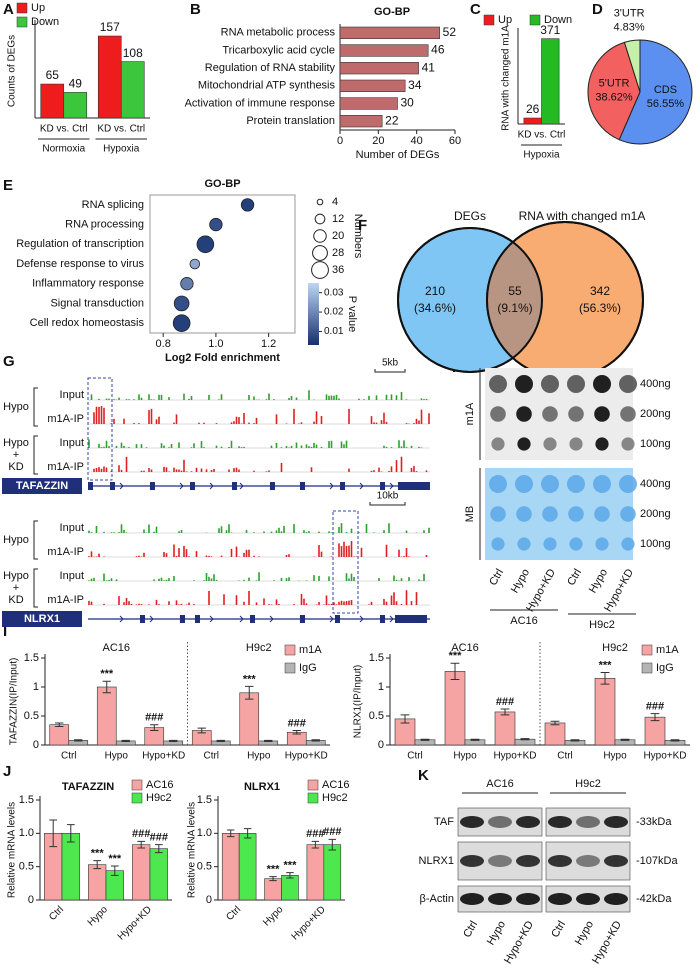 This screenshot has height=979, width=696. Describe the element at coordinates (110, 27) in the screenshot. I see `data-label: 157` at that location.